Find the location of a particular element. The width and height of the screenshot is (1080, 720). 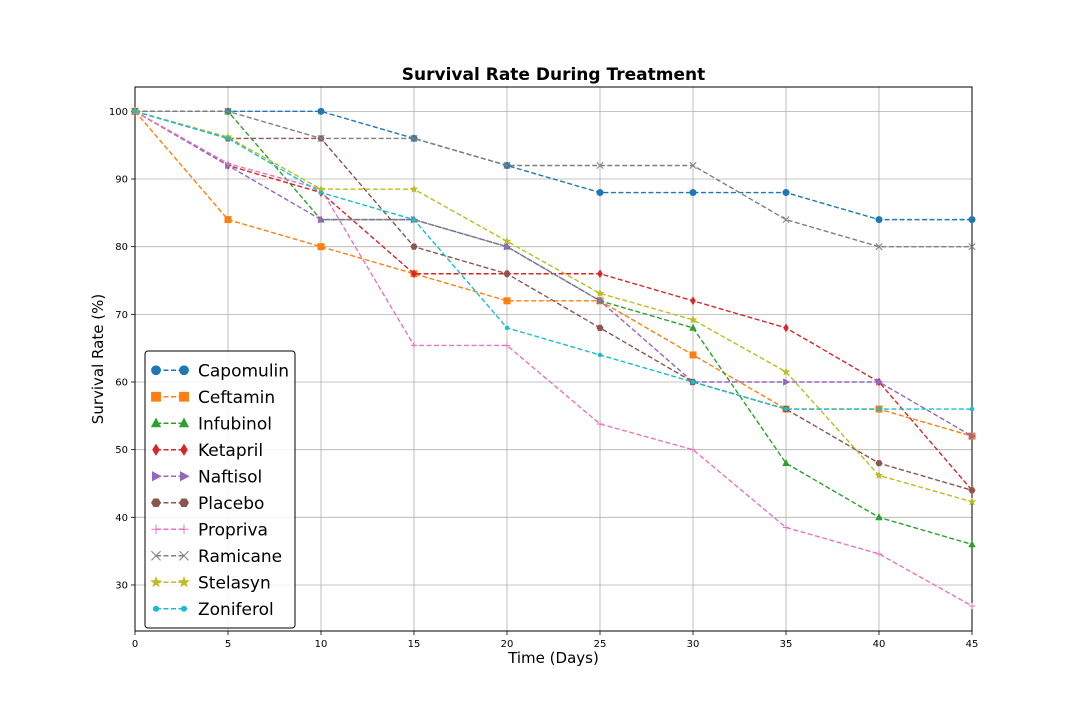

x-tick-label: 5 is located at coordinates (228, 644).